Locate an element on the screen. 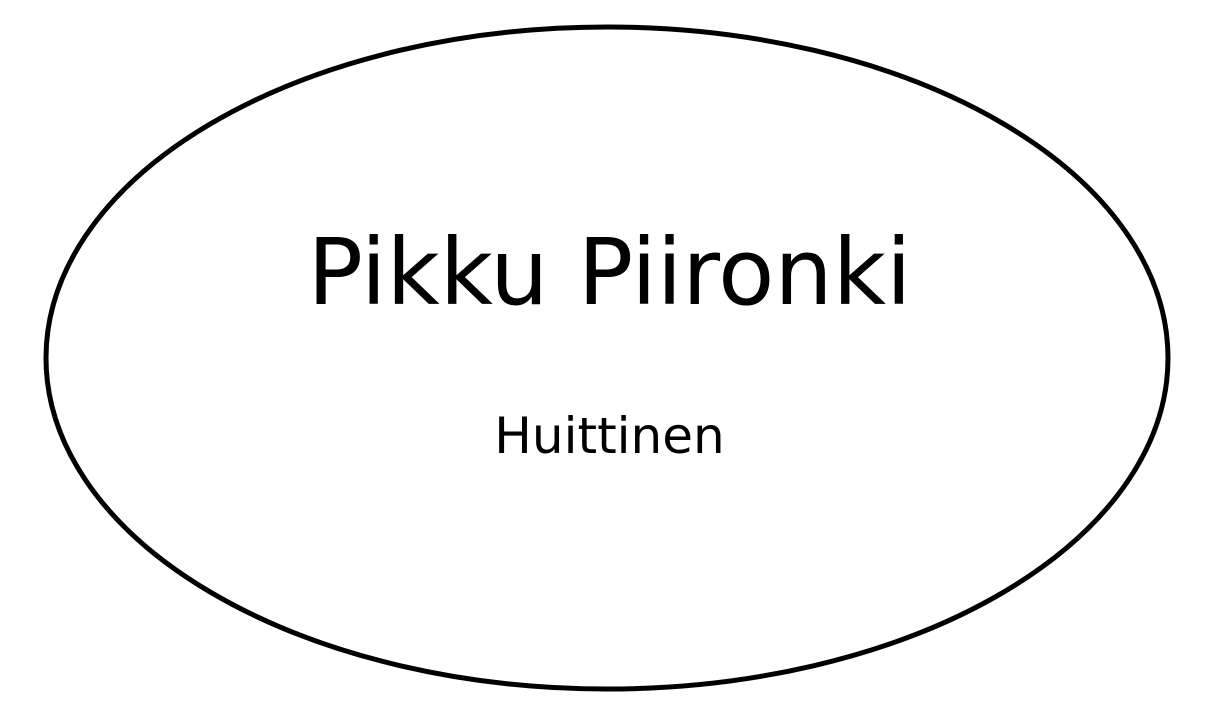 This screenshot has width=1219, height=721. shop-location: Huittinen is located at coordinates (609, 436).